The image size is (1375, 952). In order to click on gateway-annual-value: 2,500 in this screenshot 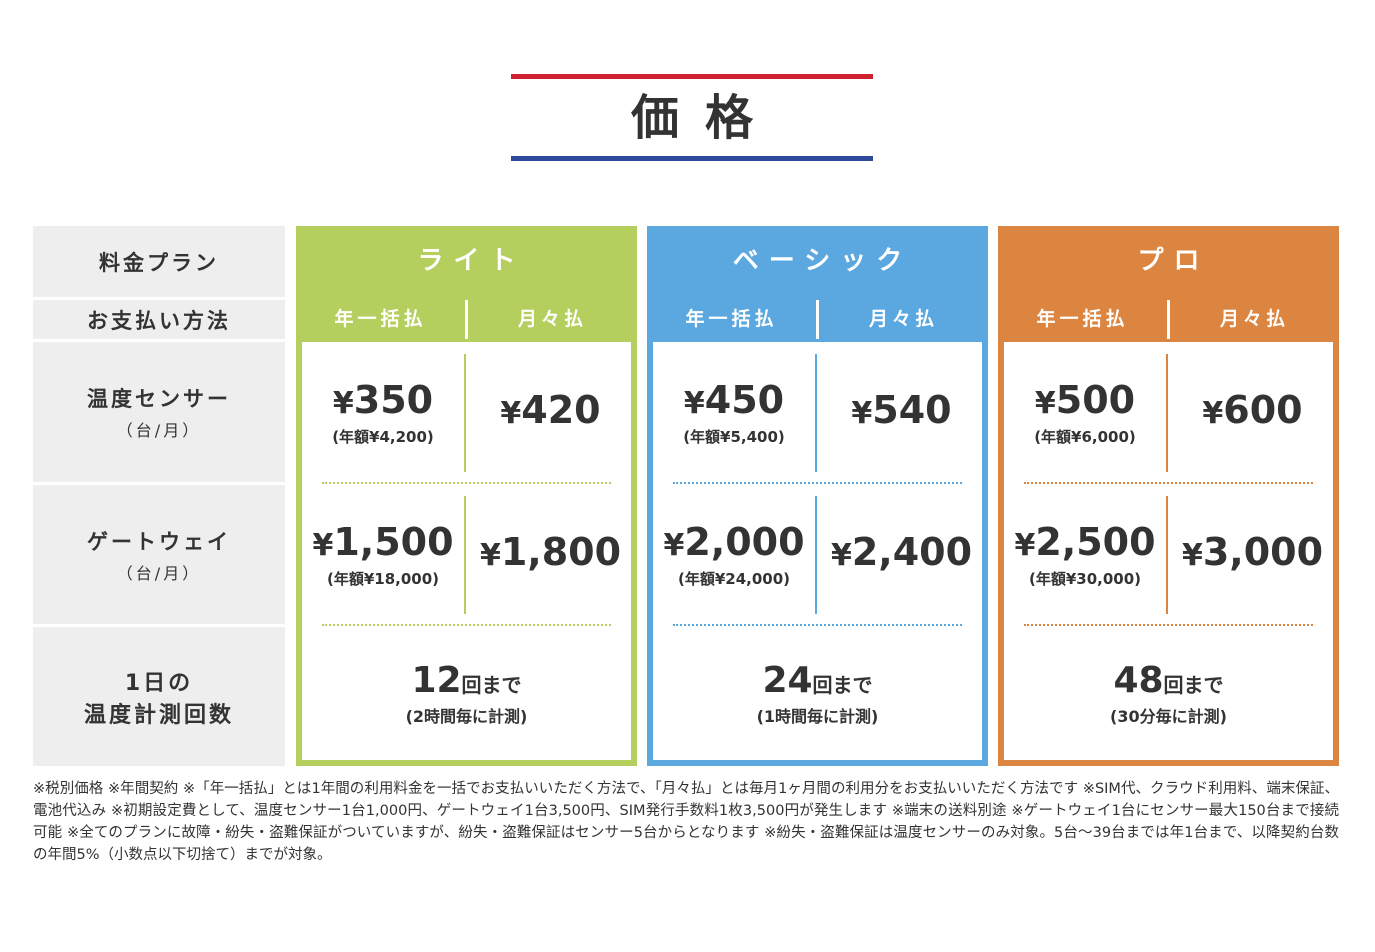, I will do `click(1095, 541)`.